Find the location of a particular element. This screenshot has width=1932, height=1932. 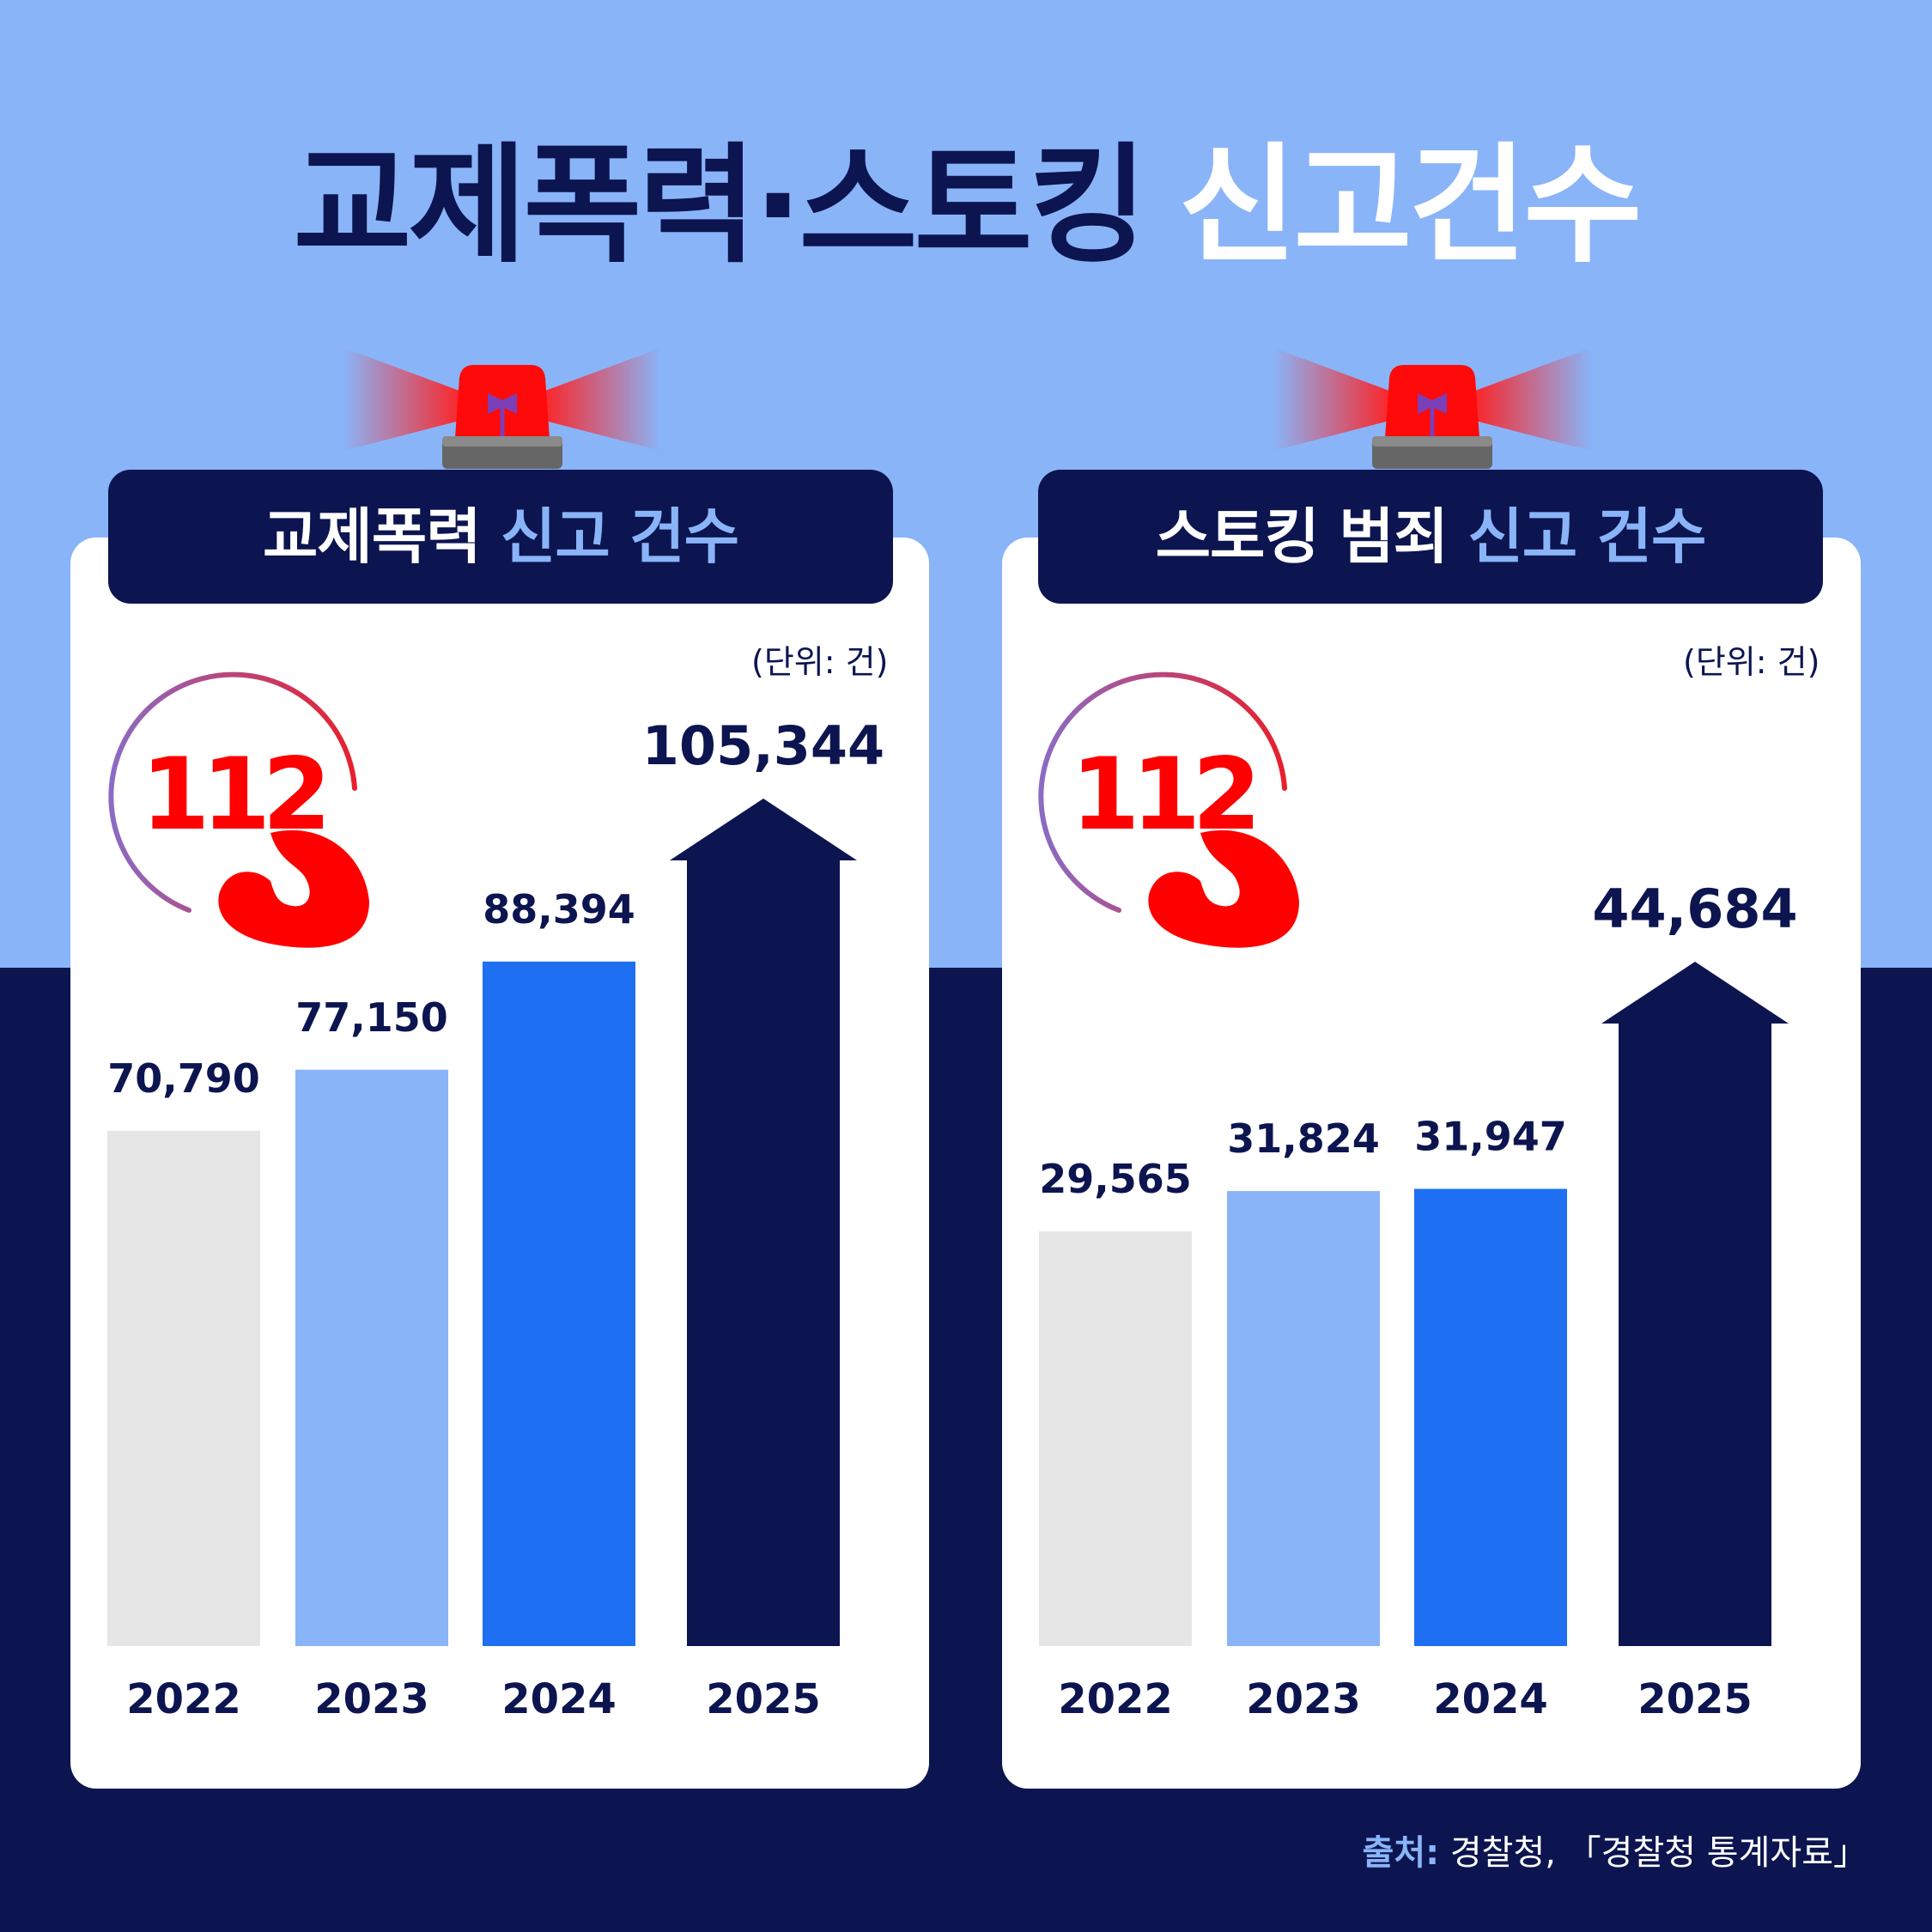

data-label-2025: 105,344 is located at coordinates (763, 746).